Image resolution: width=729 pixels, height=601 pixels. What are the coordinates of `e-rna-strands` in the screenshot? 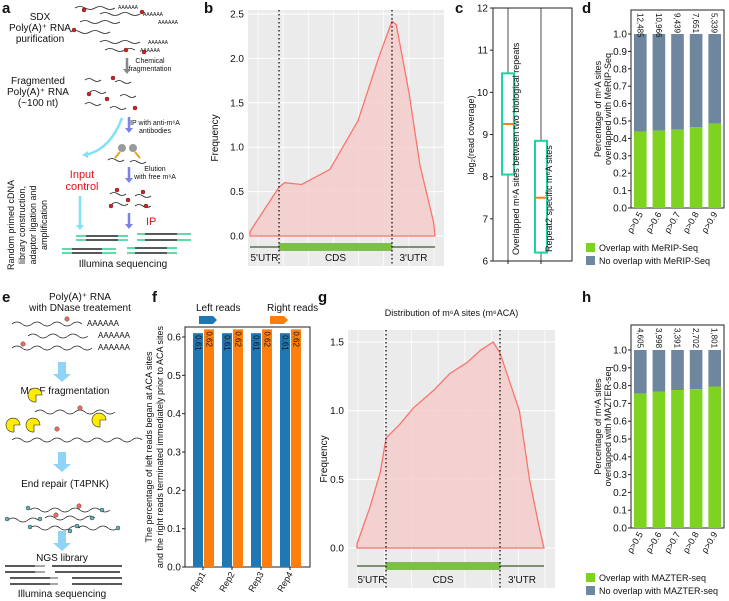 It's located at (75, 426).